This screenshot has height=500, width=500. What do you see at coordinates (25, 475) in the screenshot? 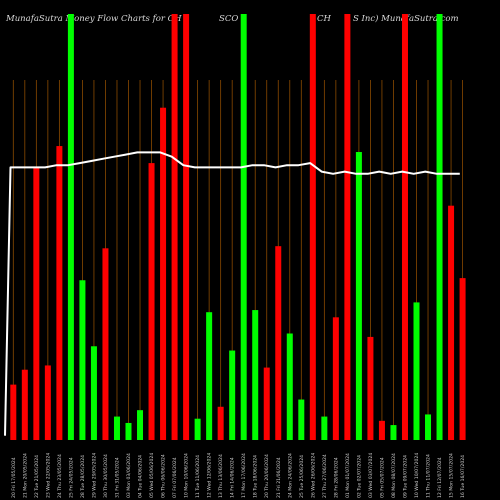
I see `x-tick-label: 21 Mon 20/05/2024` at bounding box center [25, 475].